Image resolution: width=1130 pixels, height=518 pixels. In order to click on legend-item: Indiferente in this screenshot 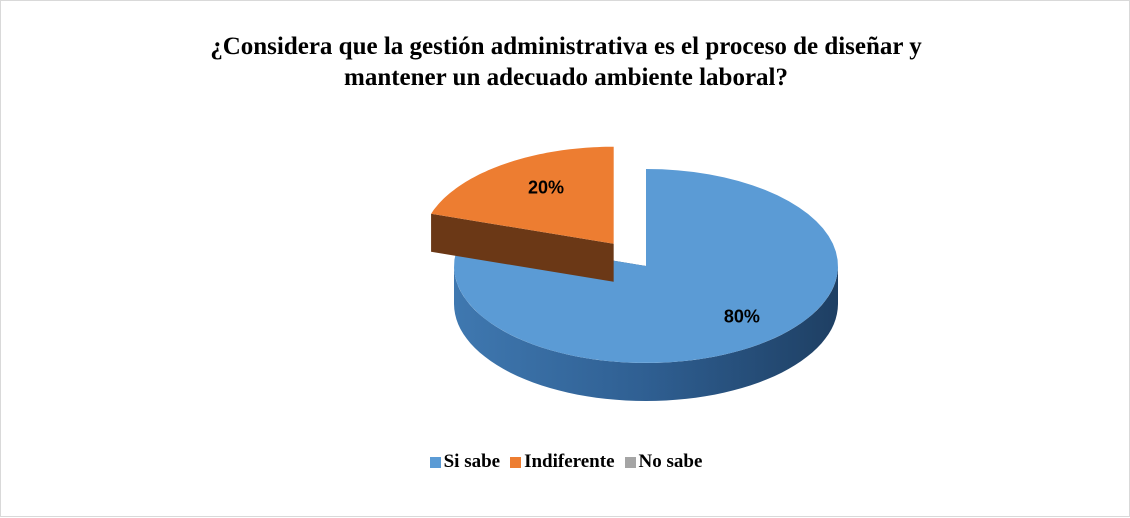, I will do `click(562, 462)`.